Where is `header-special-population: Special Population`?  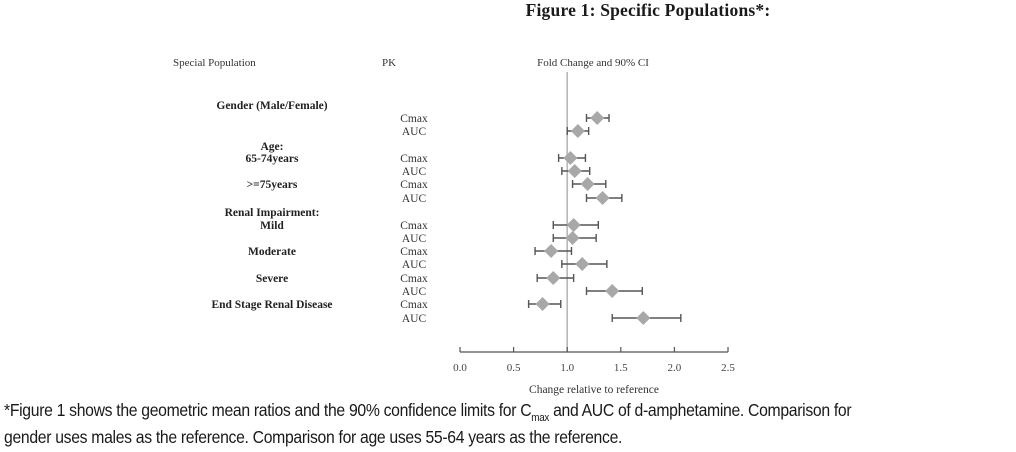 header-special-population: Special Population is located at coordinates (214, 63).